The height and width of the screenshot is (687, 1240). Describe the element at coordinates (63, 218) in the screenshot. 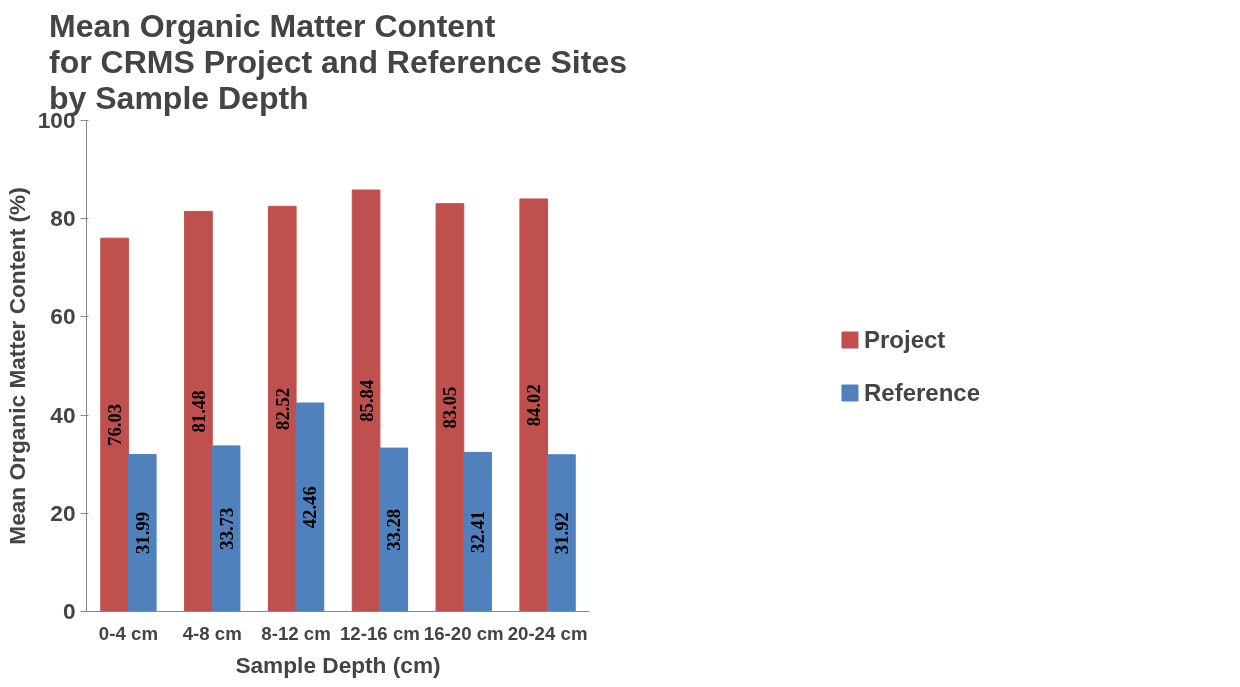

I see `y-tick-label: 80` at that location.